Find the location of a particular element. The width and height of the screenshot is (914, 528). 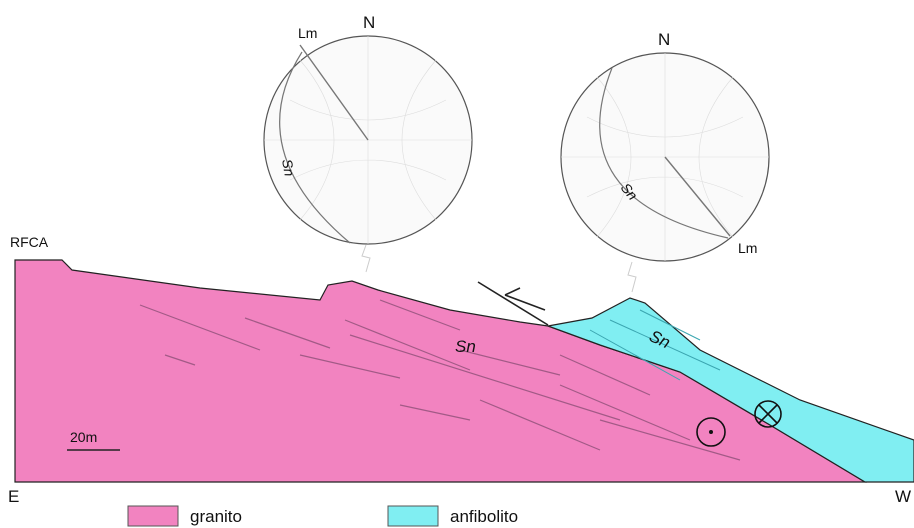

station-label: RFCA is located at coordinates (29, 242).